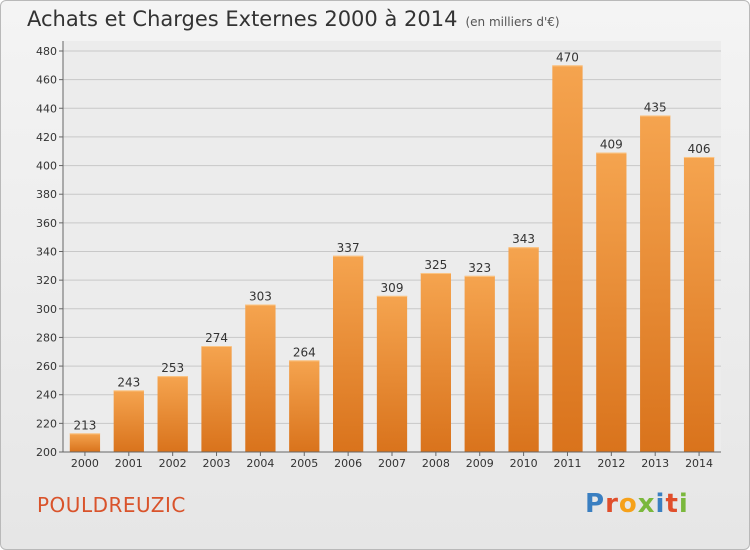 The width and height of the screenshot is (750, 550). What do you see at coordinates (46, 108) in the screenshot?
I see `y-tick-label: 440` at bounding box center [46, 108].